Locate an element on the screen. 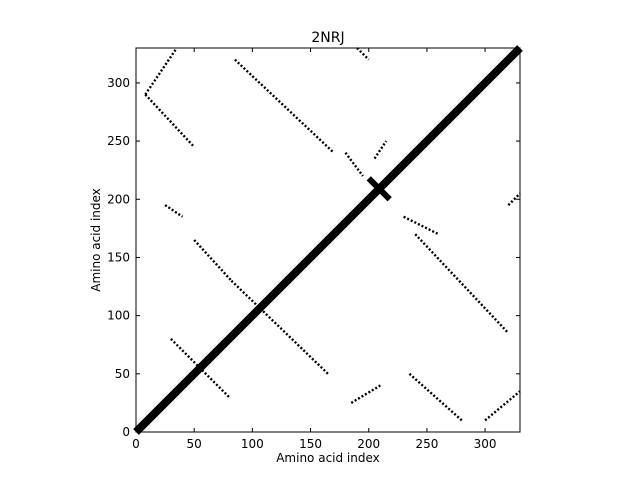 The width and height of the screenshot is (640, 480). segment-cross-right-dots is located at coordinates (380, 150).